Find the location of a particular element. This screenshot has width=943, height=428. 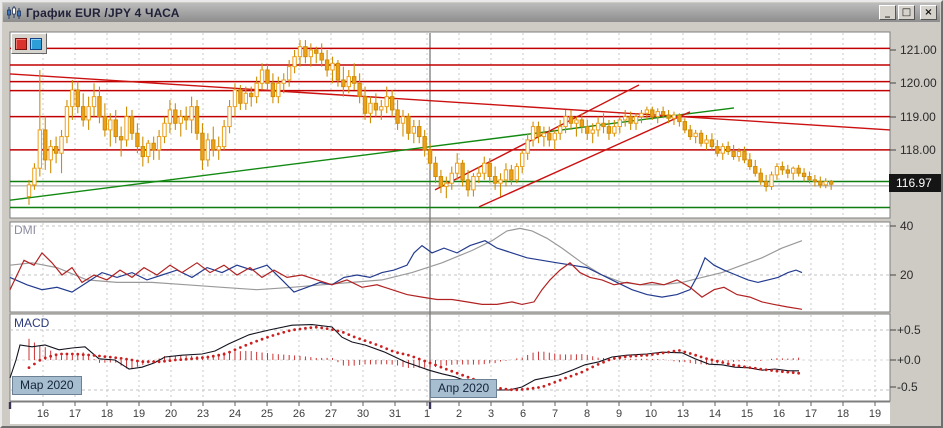

axis-label: 119.00 is located at coordinates (918, 117).